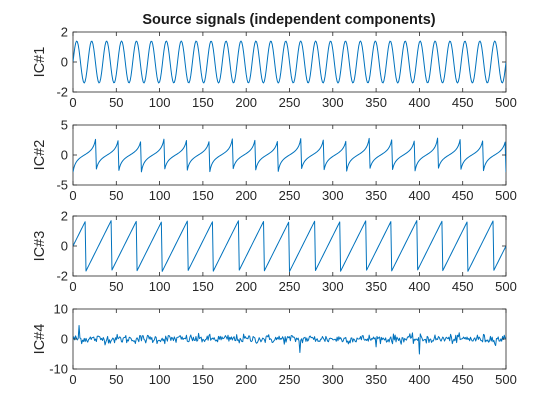 The height and width of the screenshot is (420, 560). I want to click on y-axis-label: IC#3, so click(40, 246).